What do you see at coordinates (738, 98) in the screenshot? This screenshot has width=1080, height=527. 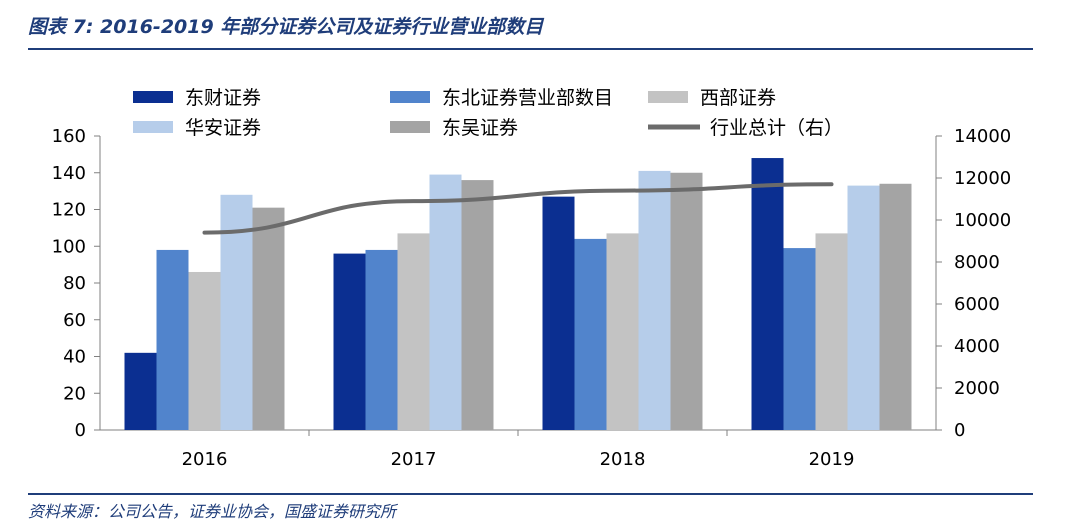 I see `legend-label: 西部证券` at bounding box center [738, 98].